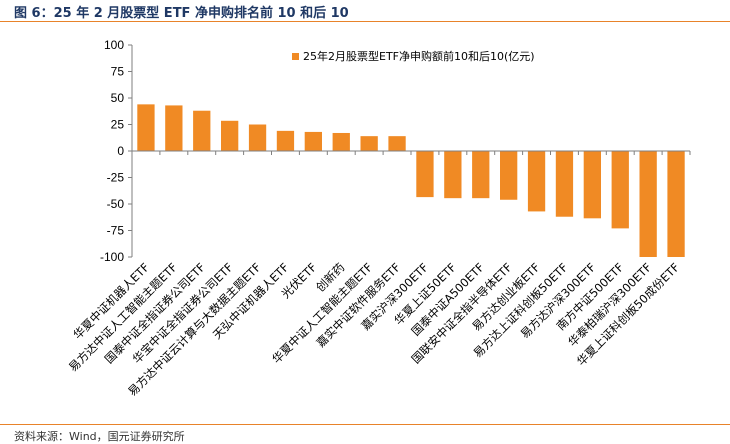 Image resolution: width=730 pixels, height=444 pixels. Describe the element at coordinates (120, 151) in the screenshot. I see `y-tick-label: 0` at that location.